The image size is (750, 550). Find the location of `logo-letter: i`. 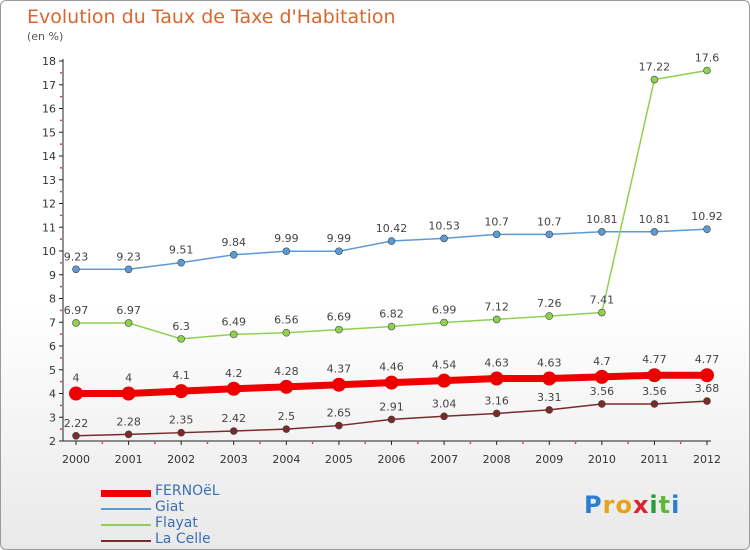

logo-letter: i is located at coordinates (676, 505).